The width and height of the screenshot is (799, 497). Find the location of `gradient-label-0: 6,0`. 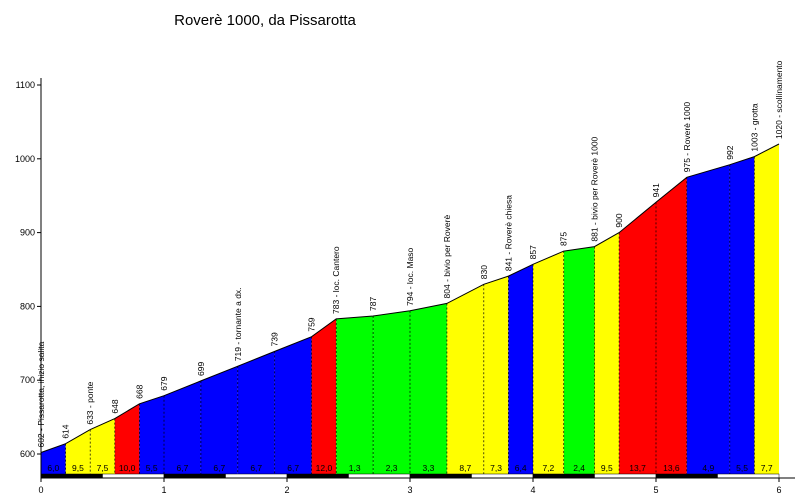

gradient-label-0: 6,0 is located at coordinates (53, 468).